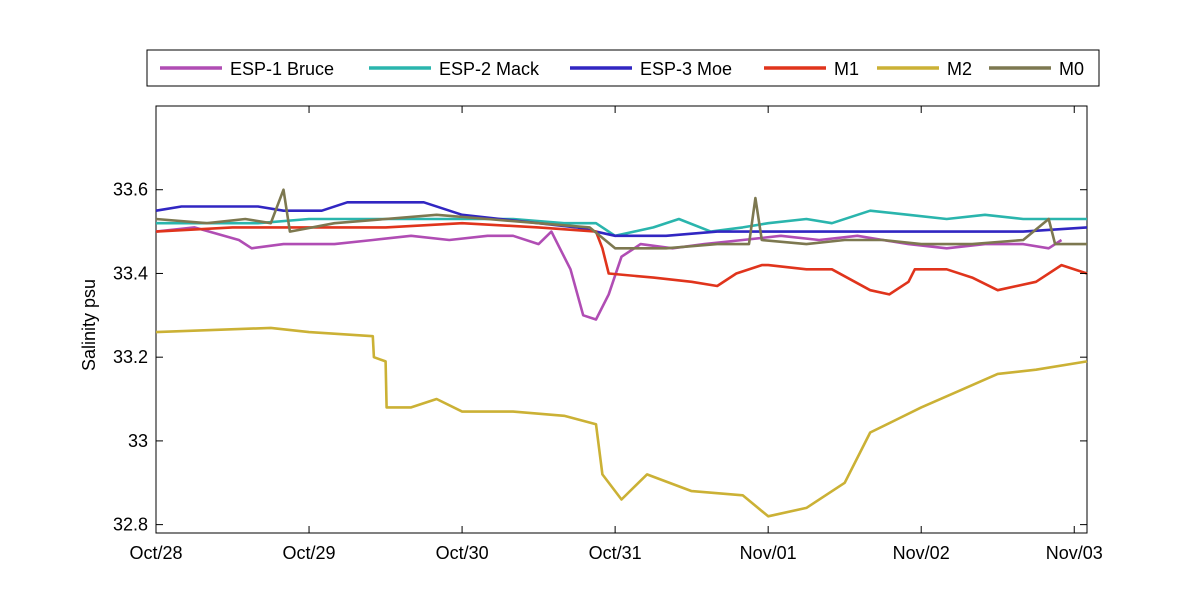 This screenshot has width=1200, height=605. What do you see at coordinates (1071, 69) in the screenshot?
I see `legend-label: M0` at bounding box center [1071, 69].